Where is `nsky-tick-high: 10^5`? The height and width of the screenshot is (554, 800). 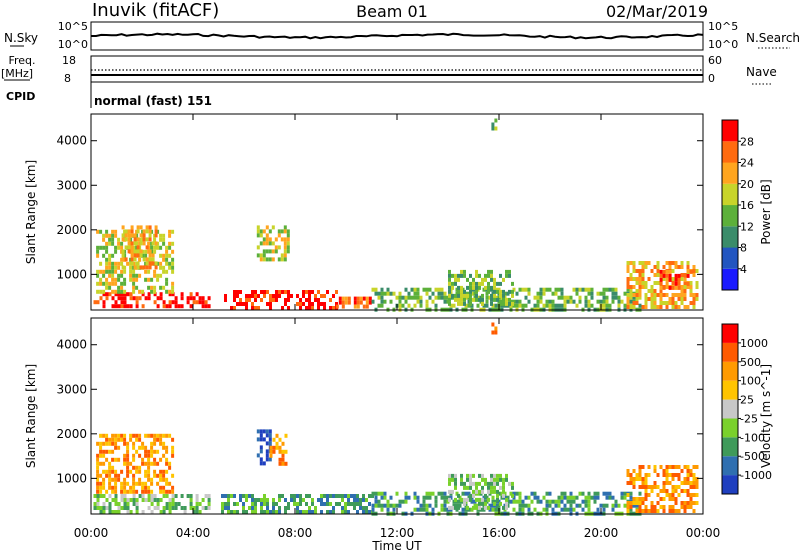 nsky-tick-high: 10^5 is located at coordinates (73, 26).